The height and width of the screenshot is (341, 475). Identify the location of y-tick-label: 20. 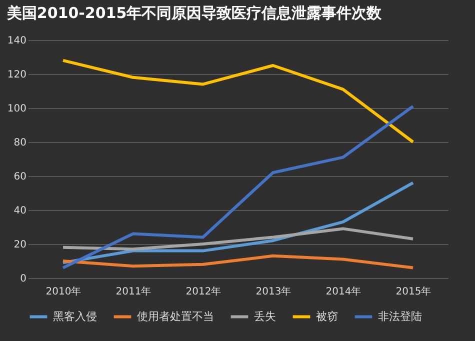
(20, 245).